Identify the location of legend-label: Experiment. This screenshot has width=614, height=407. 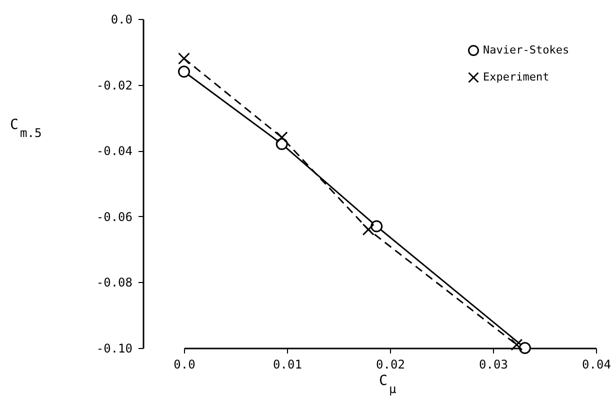
(516, 77).